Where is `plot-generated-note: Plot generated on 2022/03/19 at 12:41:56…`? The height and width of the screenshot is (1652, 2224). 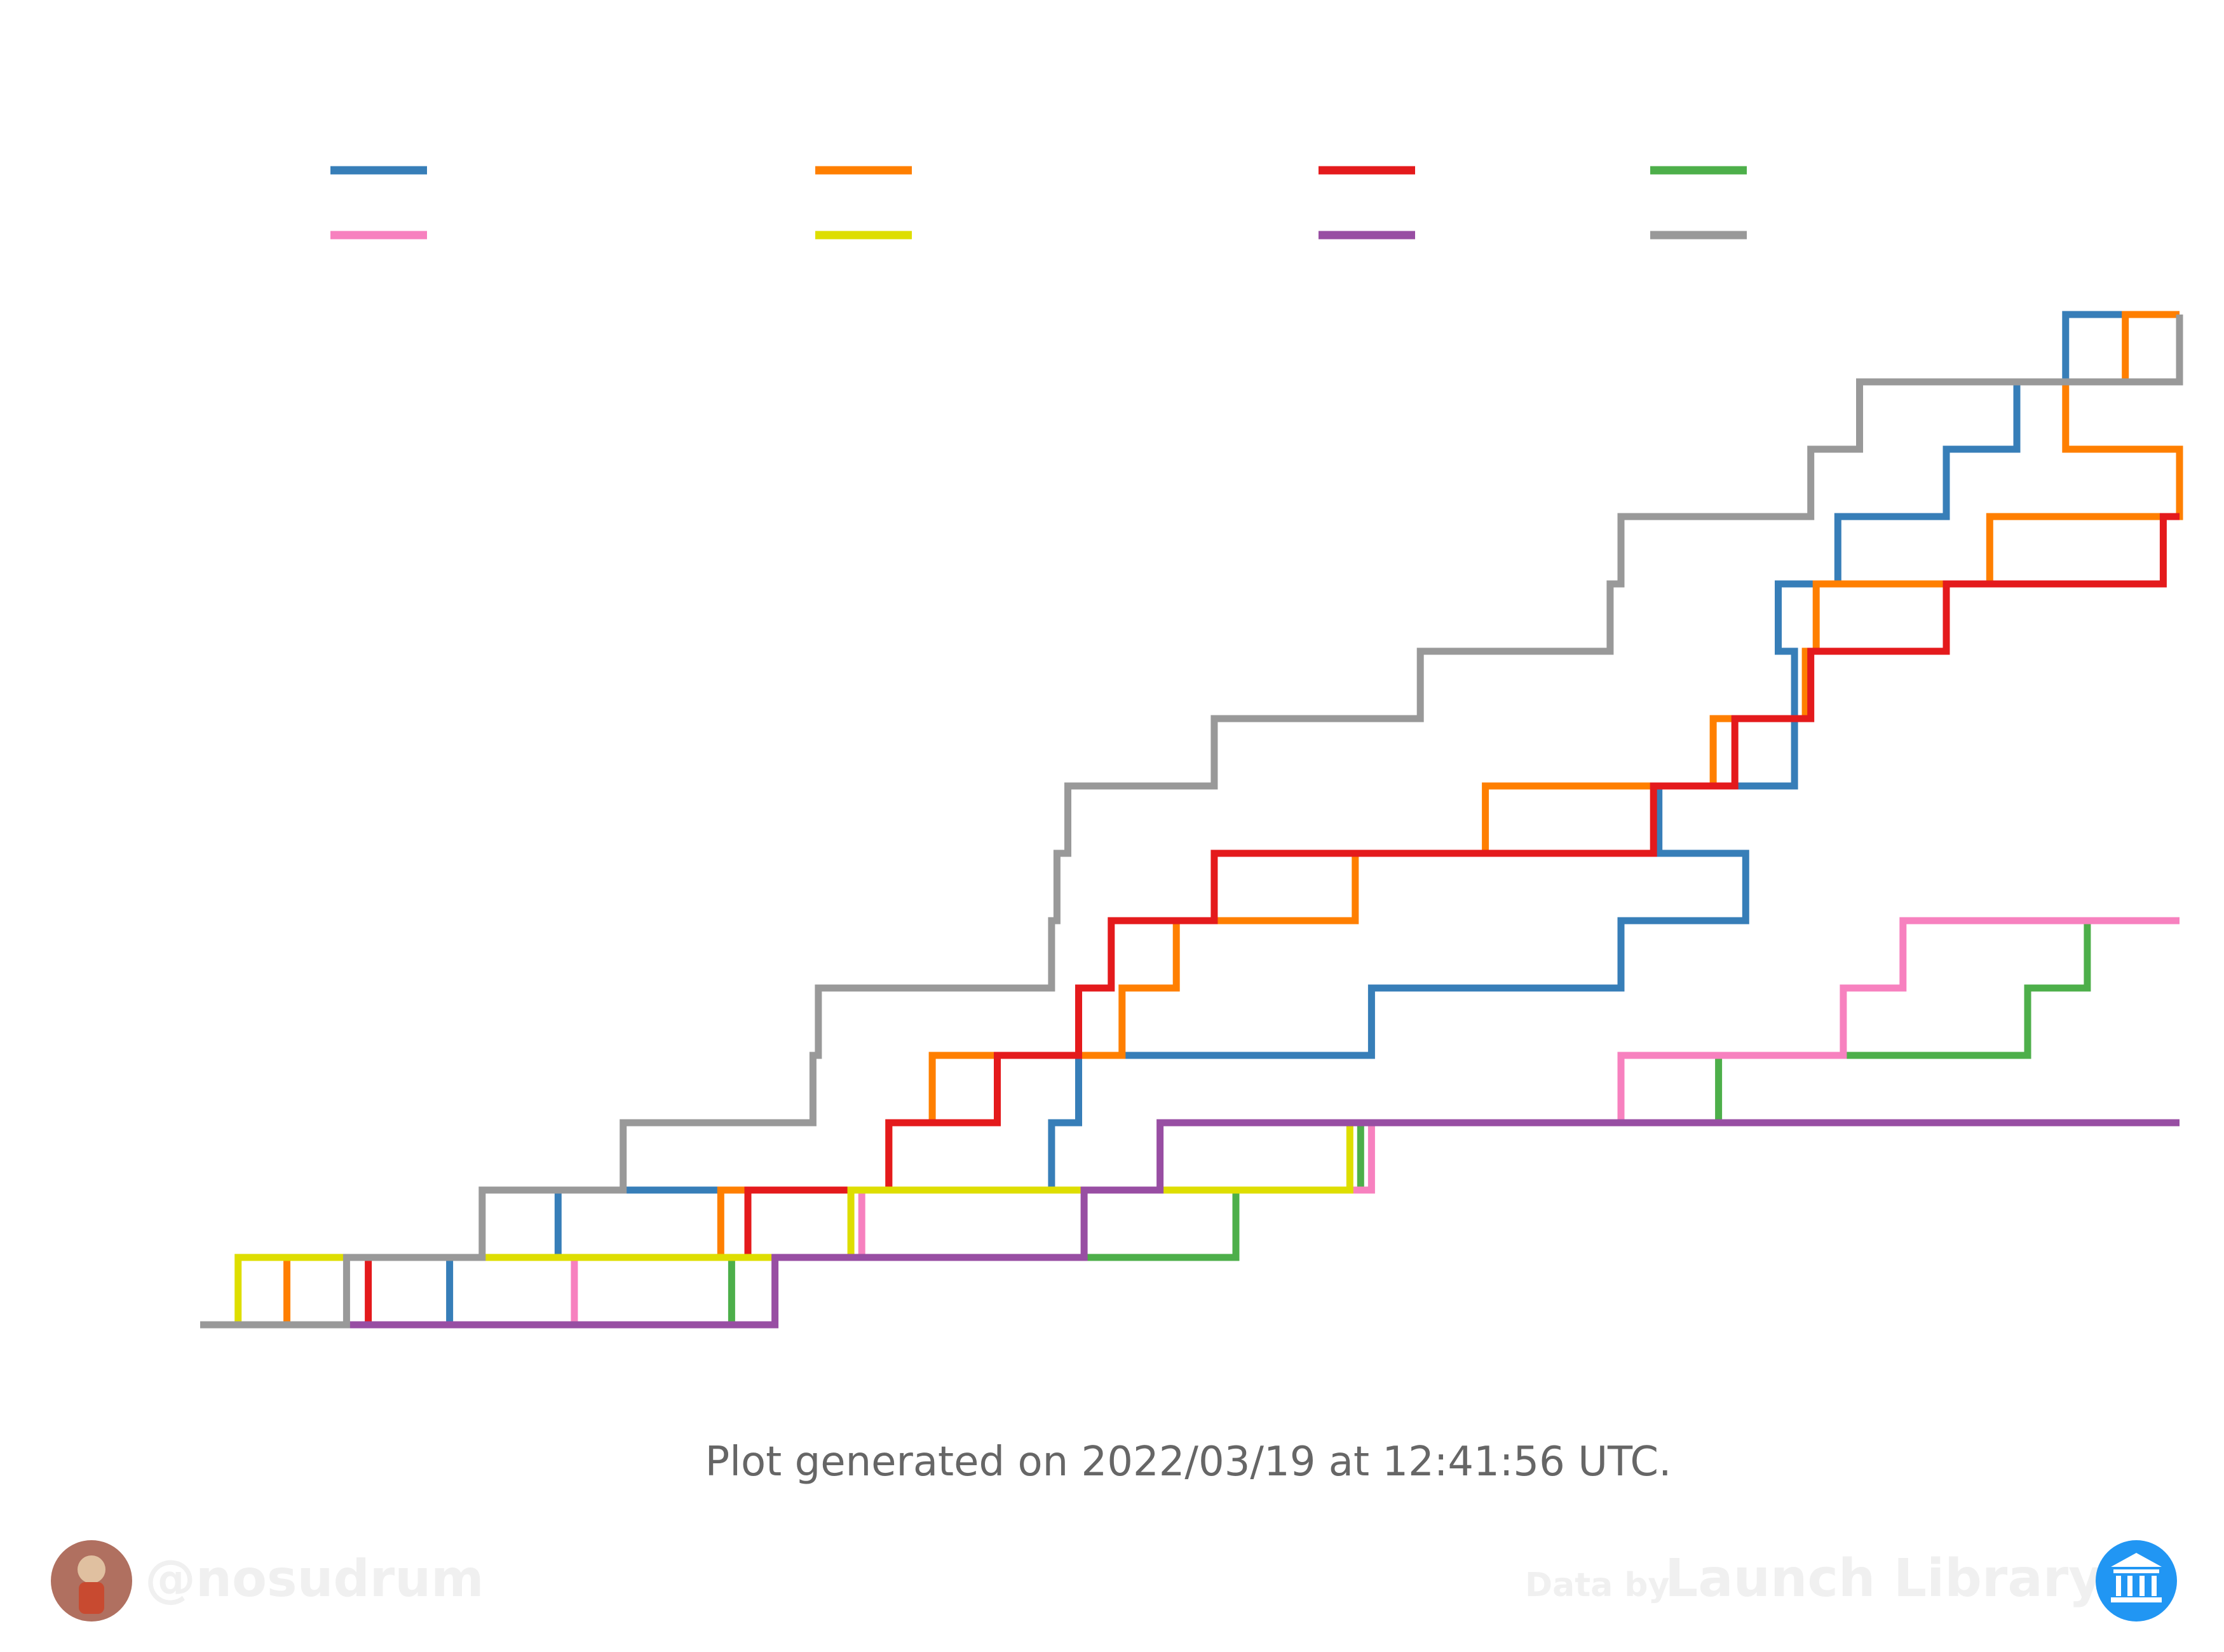 plot-generated-note: Plot generated on 2022/03/19 at 12:41:56… is located at coordinates (1188, 1463).